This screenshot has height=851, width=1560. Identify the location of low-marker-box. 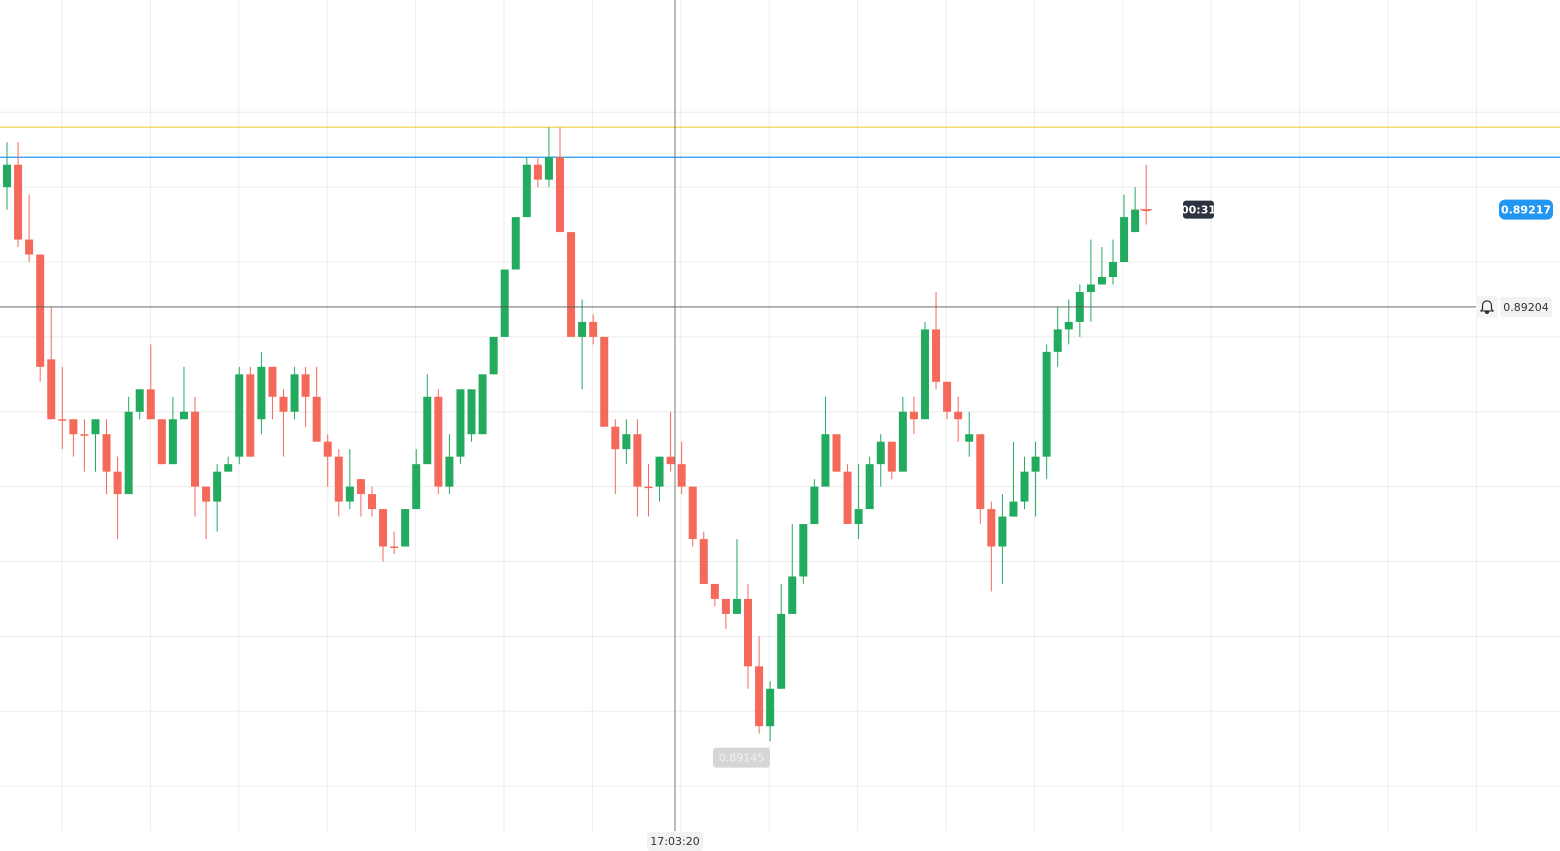
(741, 757).